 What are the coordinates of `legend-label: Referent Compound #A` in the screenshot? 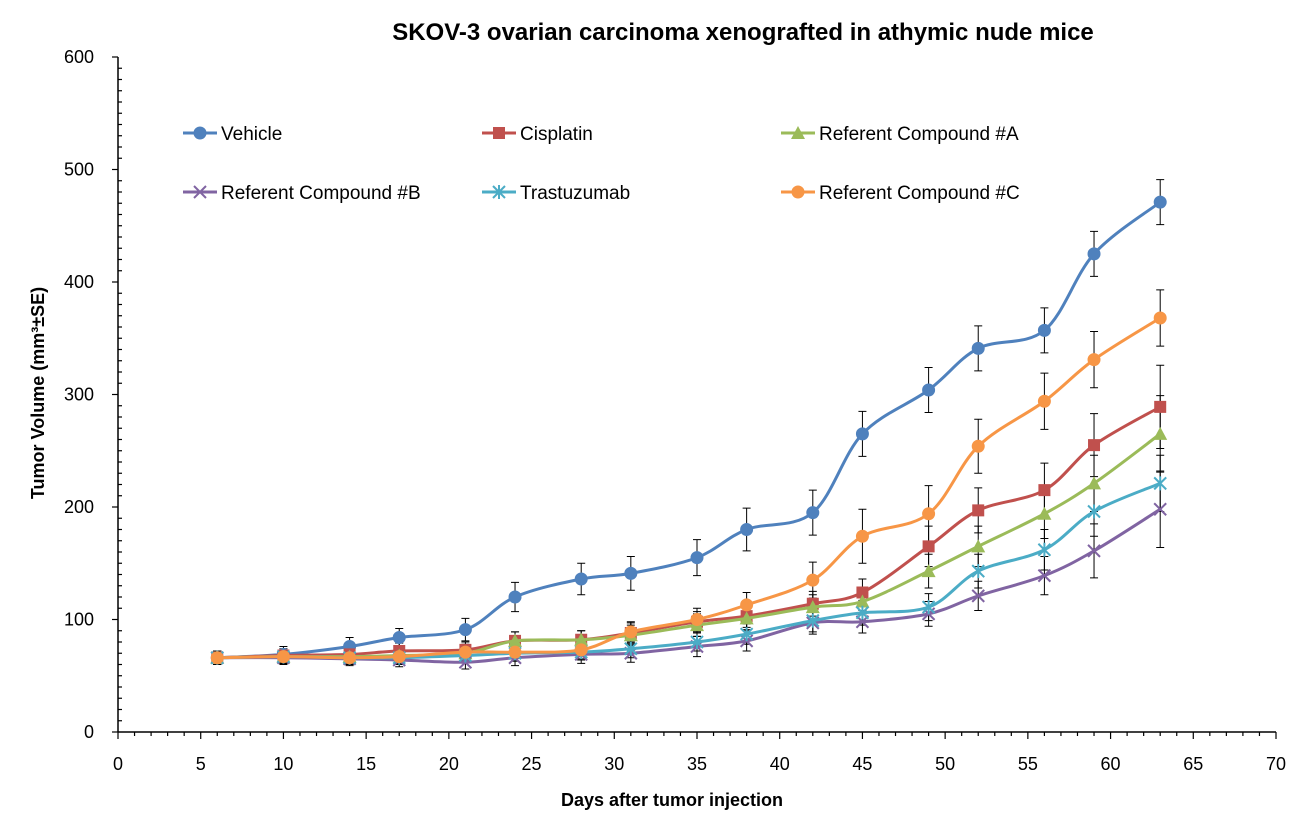 It's located at (919, 134).